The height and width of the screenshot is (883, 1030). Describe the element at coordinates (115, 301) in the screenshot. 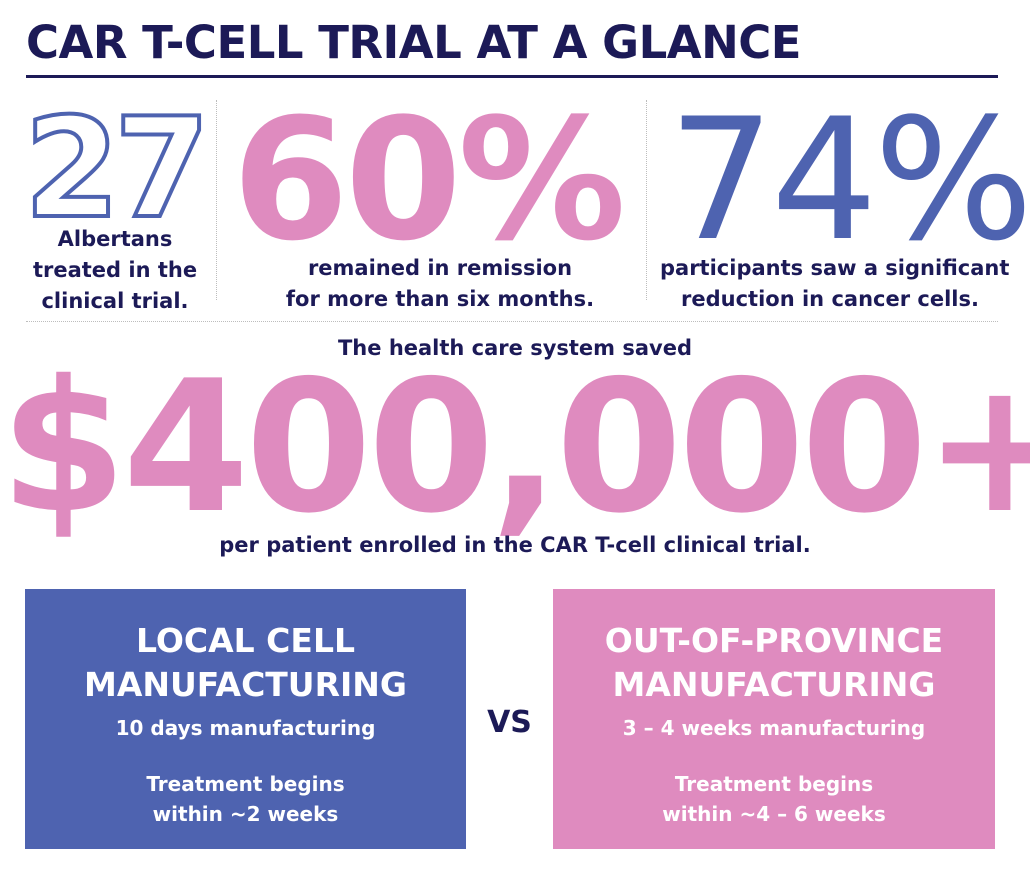

I see `caption-line: clinical trial.` at that location.